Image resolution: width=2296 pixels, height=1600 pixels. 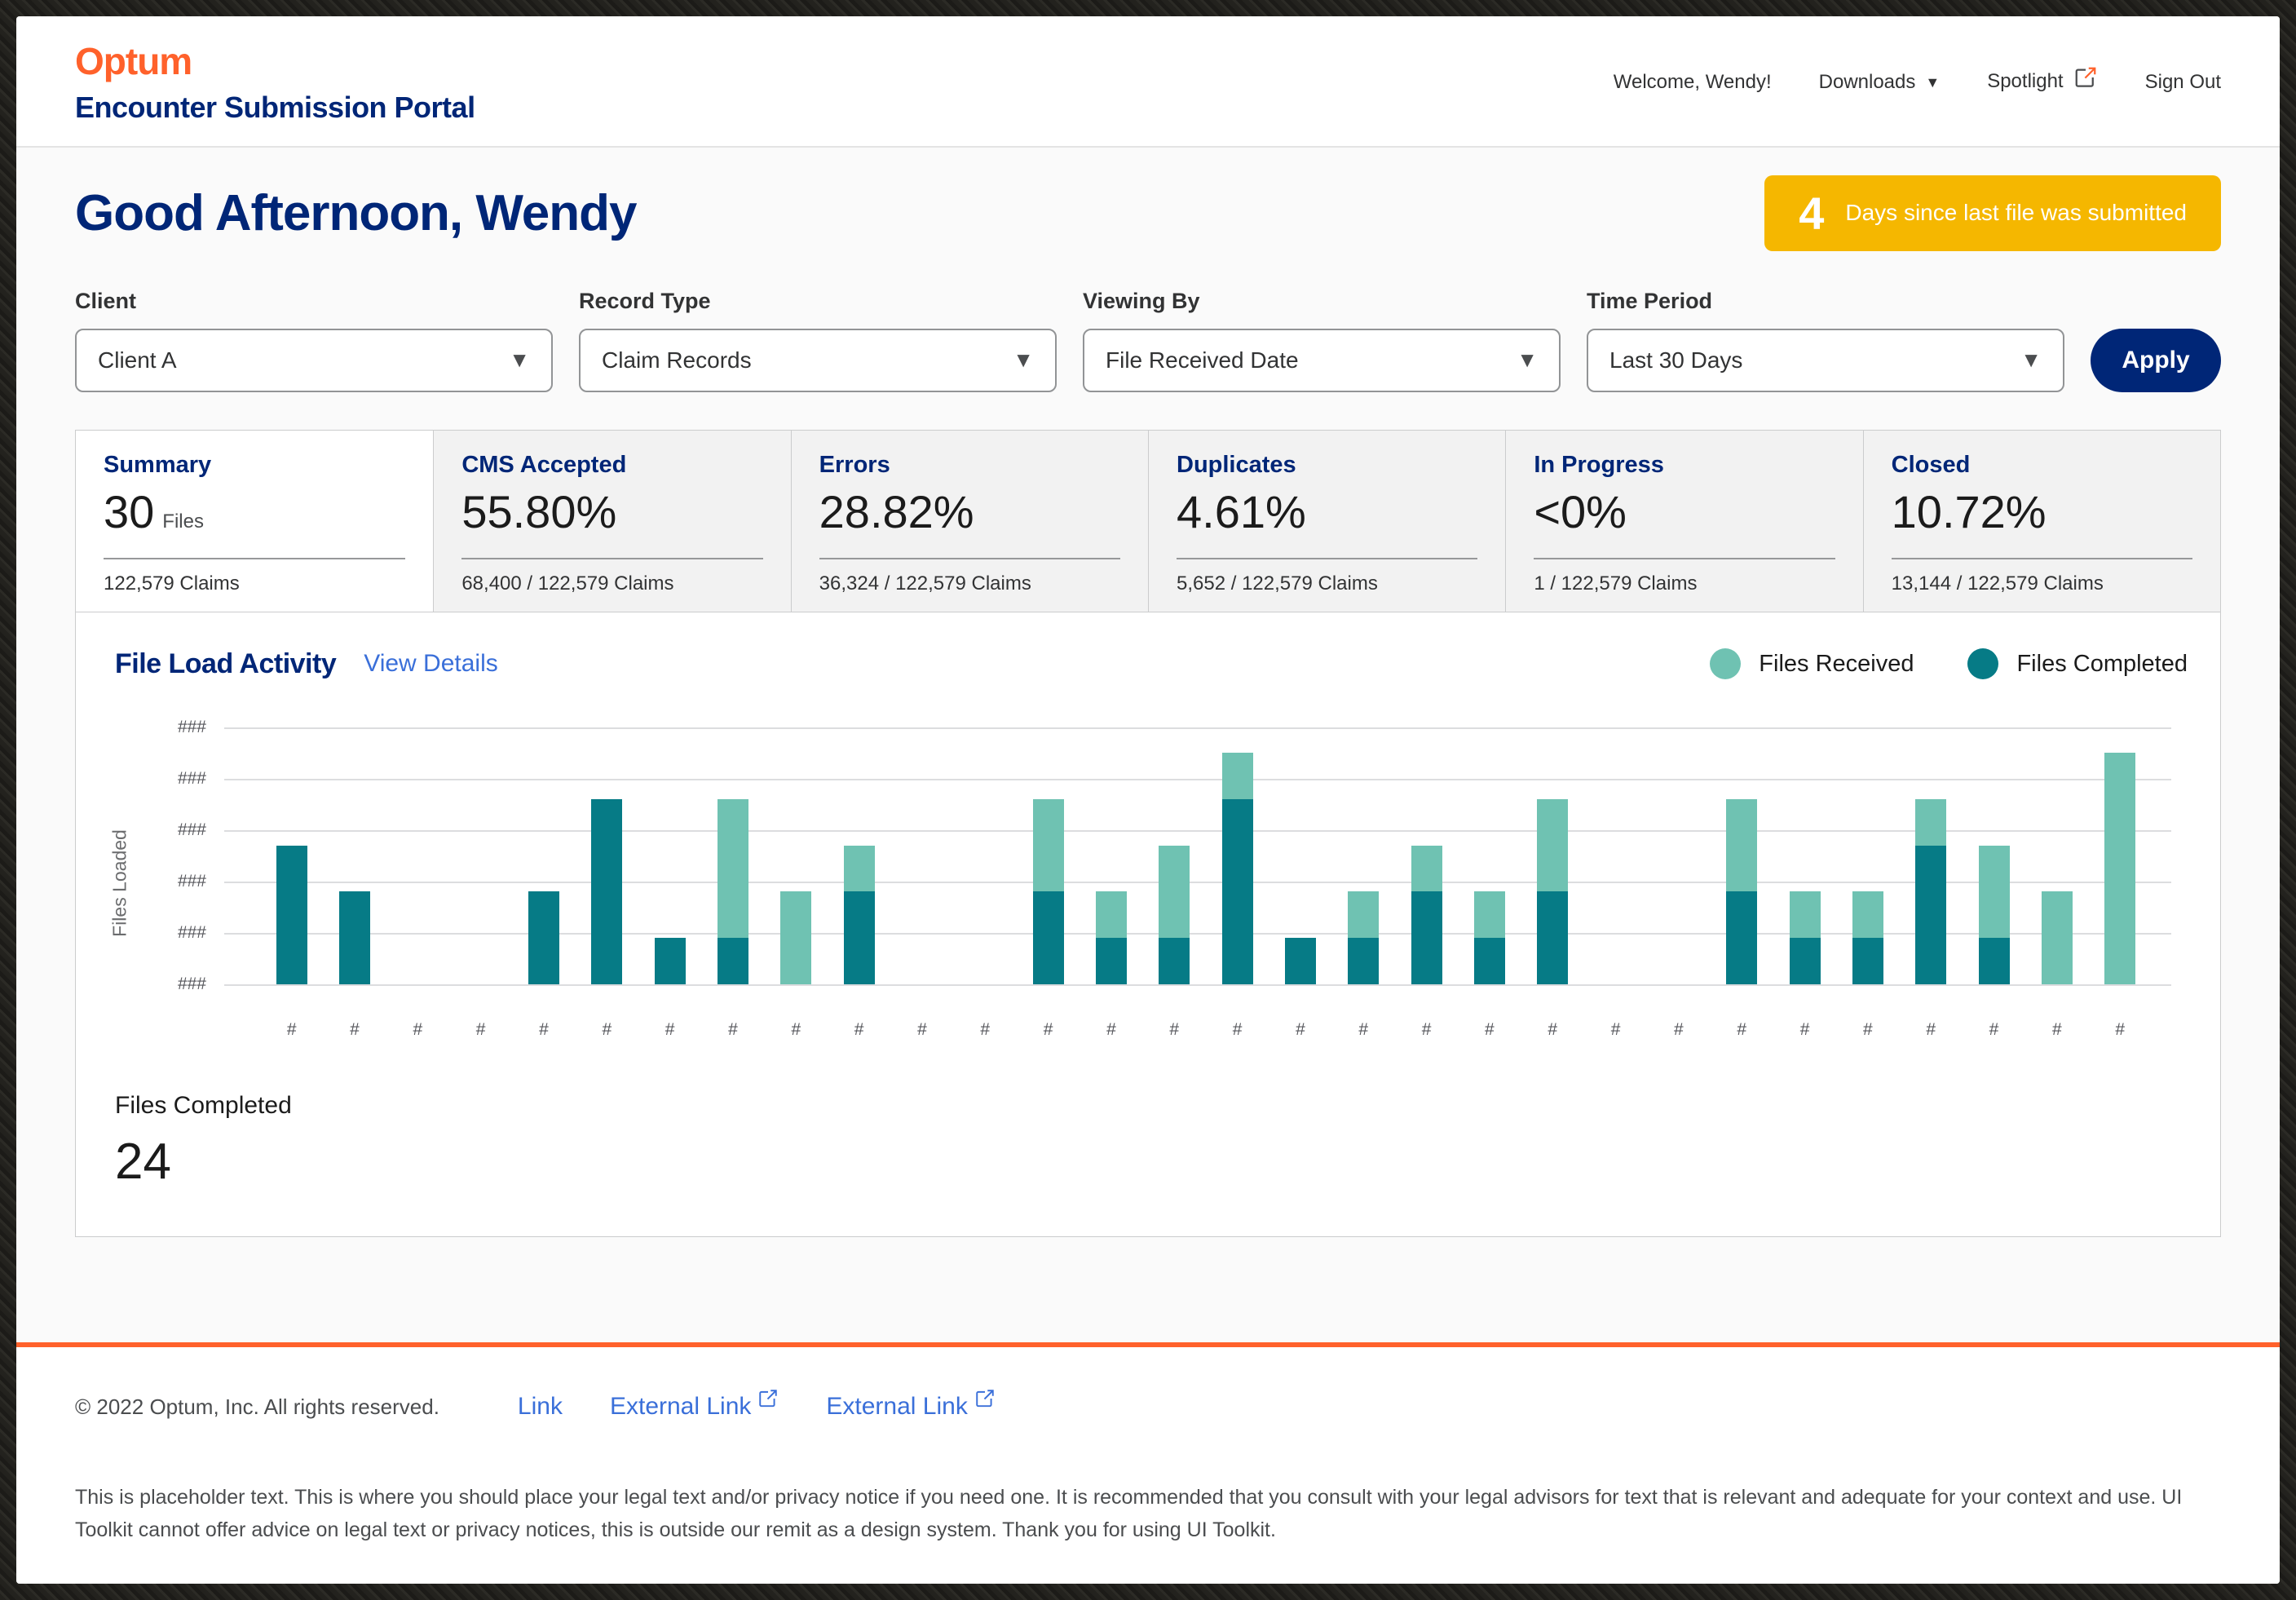 What do you see at coordinates (540, 1406) in the screenshot?
I see `link-1: Link` at bounding box center [540, 1406].